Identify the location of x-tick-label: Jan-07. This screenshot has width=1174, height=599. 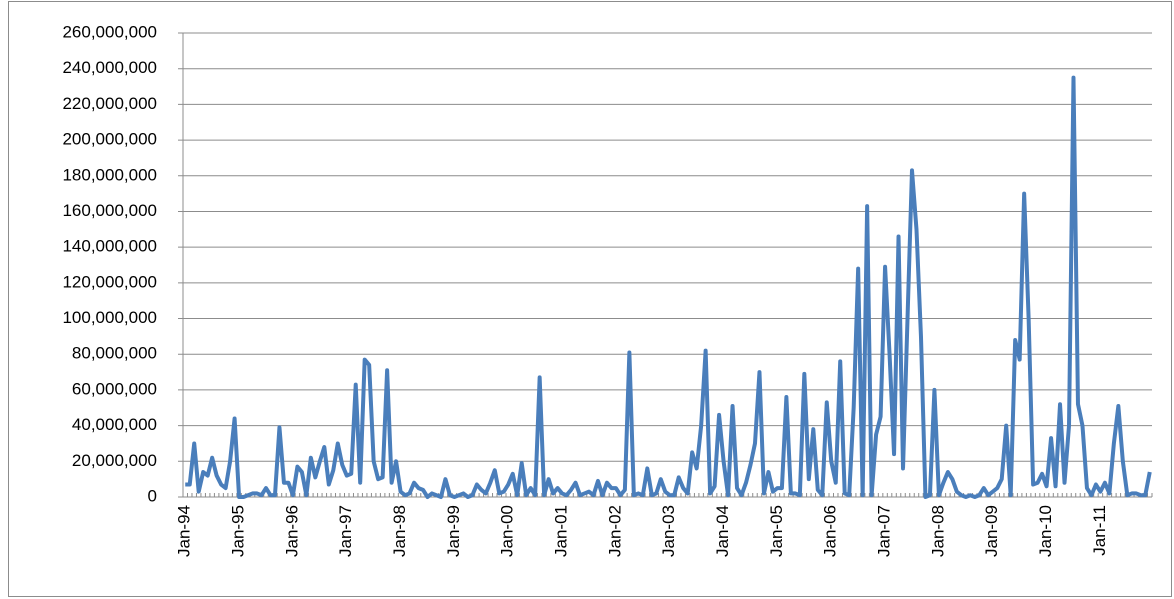
(884, 531).